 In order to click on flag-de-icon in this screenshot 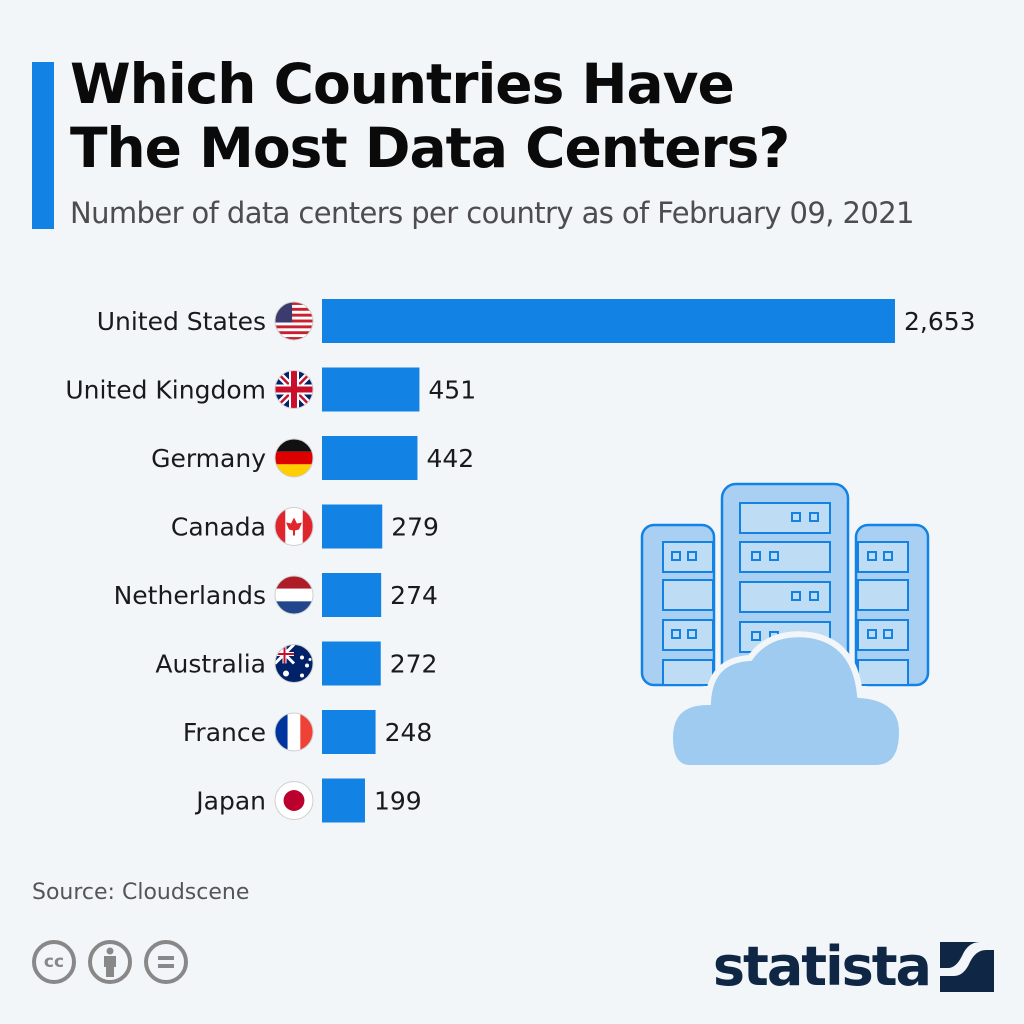, I will do `click(294, 458)`.